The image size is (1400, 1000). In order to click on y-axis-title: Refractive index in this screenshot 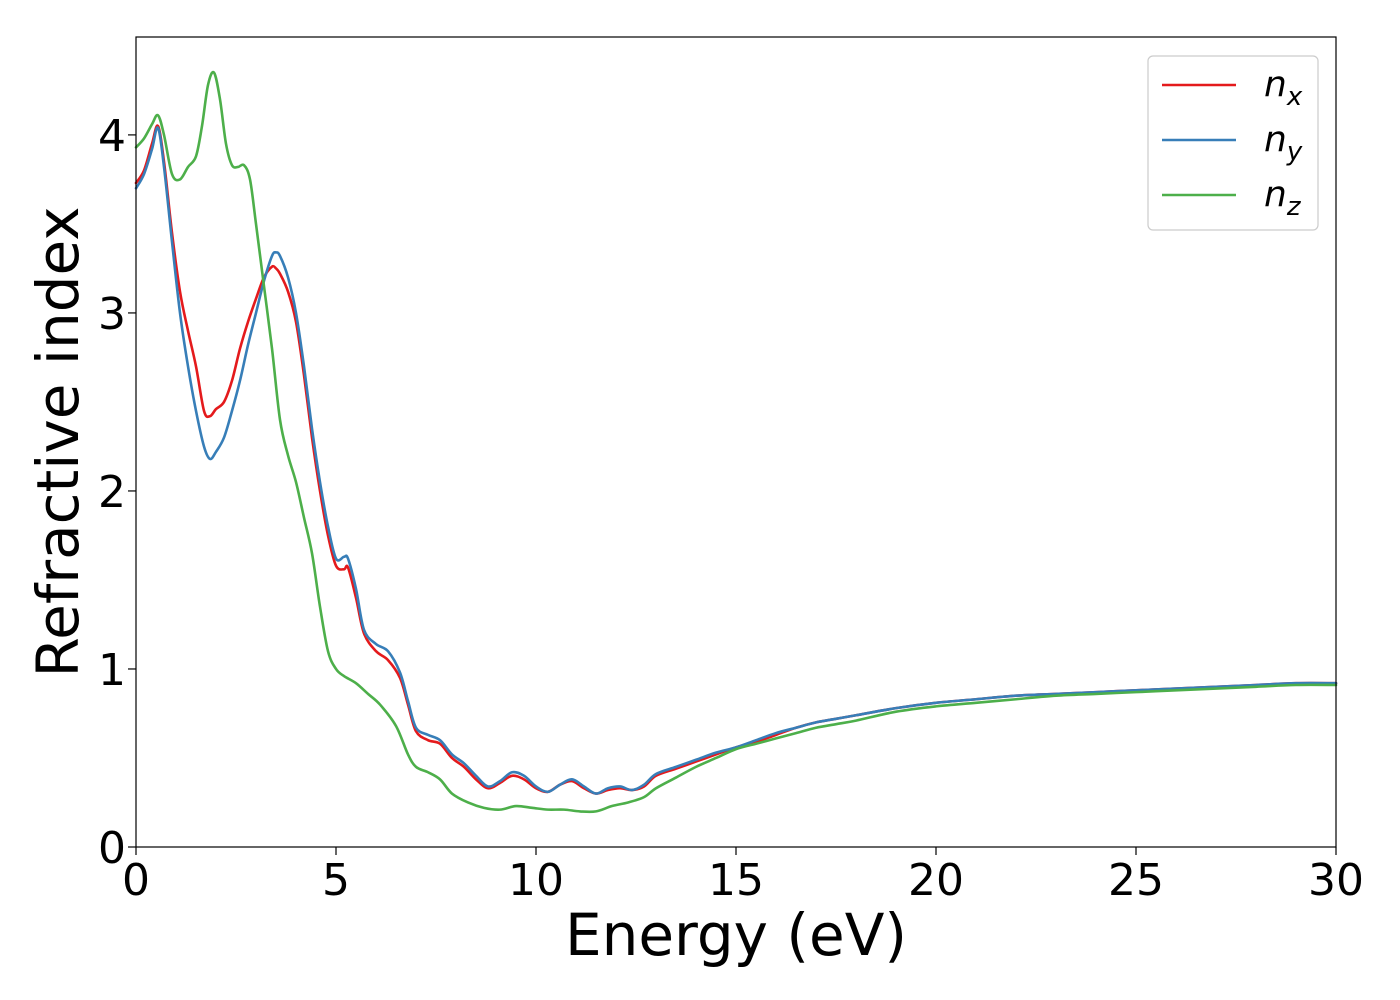, I will do `click(58, 441)`.